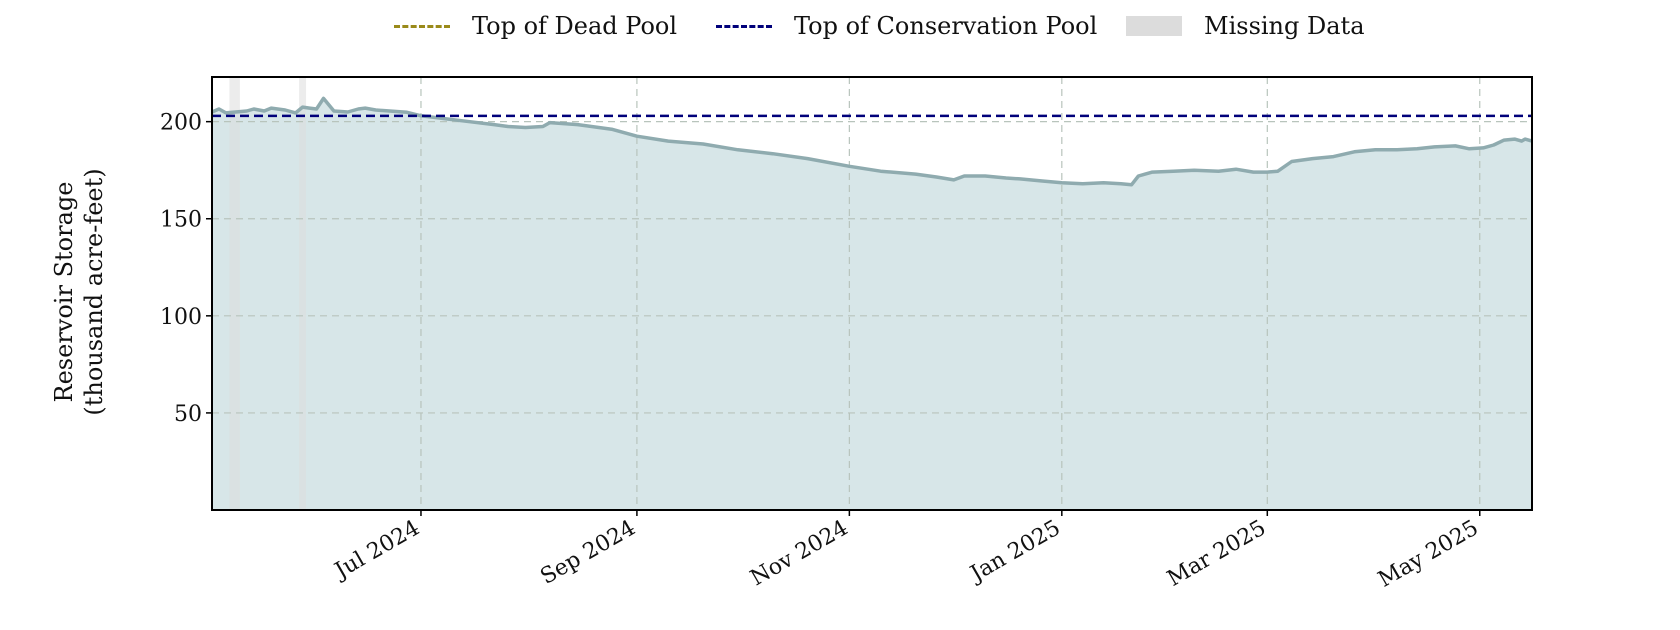 This screenshot has width=1680, height=630. I want to click on y-tick-label: 200, so click(181, 123).